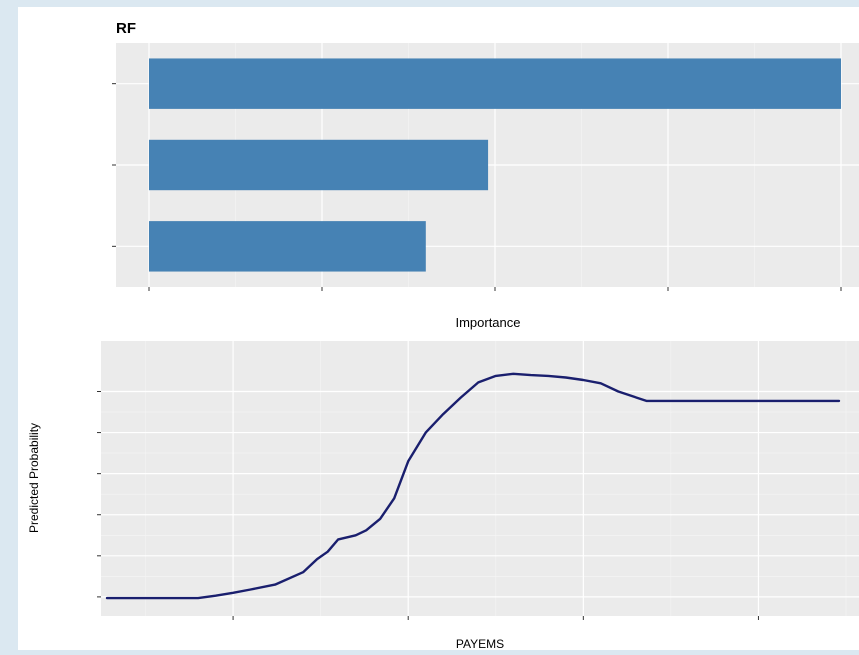 This screenshot has width=859, height=655. Describe the element at coordinates (319, 165) in the screenshot. I see `importance-bar-yc` at that location.